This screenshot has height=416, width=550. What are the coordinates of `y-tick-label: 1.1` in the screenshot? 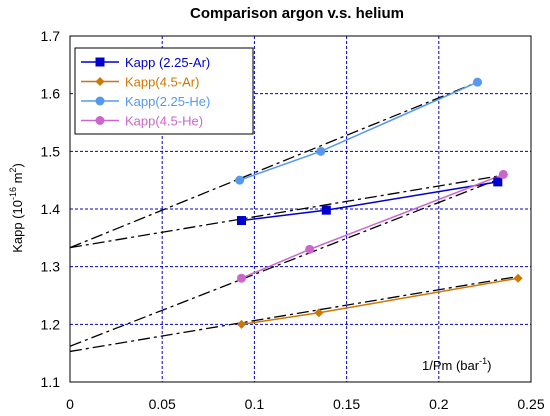 It's located at (51, 382).